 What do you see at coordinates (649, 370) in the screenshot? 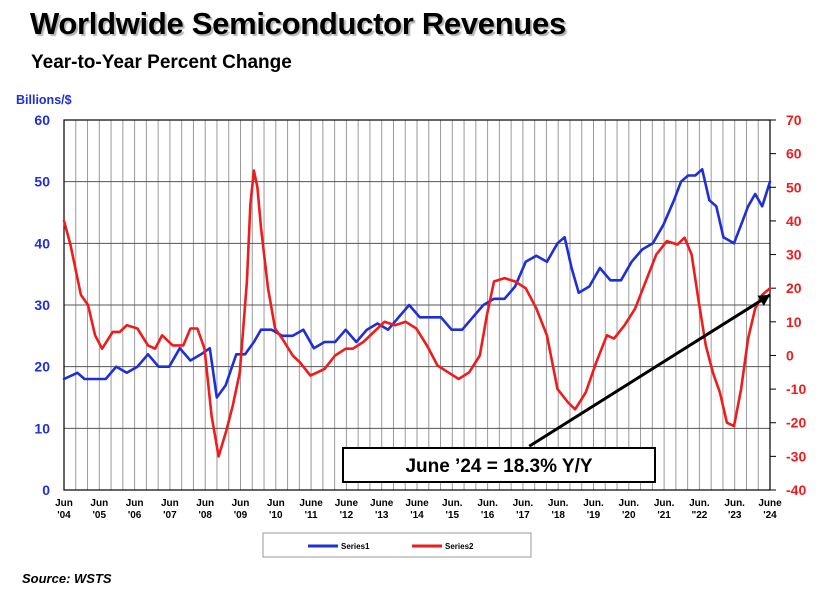
I see `trend-line` at bounding box center [649, 370].